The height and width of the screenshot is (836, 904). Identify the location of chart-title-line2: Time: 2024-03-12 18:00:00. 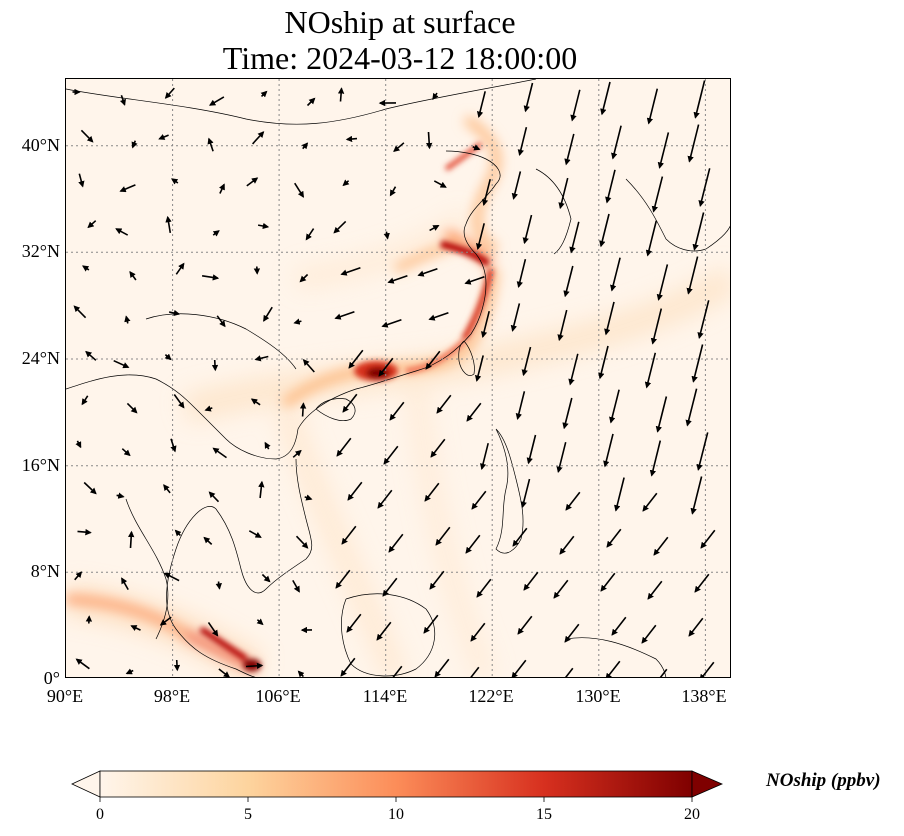
(400, 58).